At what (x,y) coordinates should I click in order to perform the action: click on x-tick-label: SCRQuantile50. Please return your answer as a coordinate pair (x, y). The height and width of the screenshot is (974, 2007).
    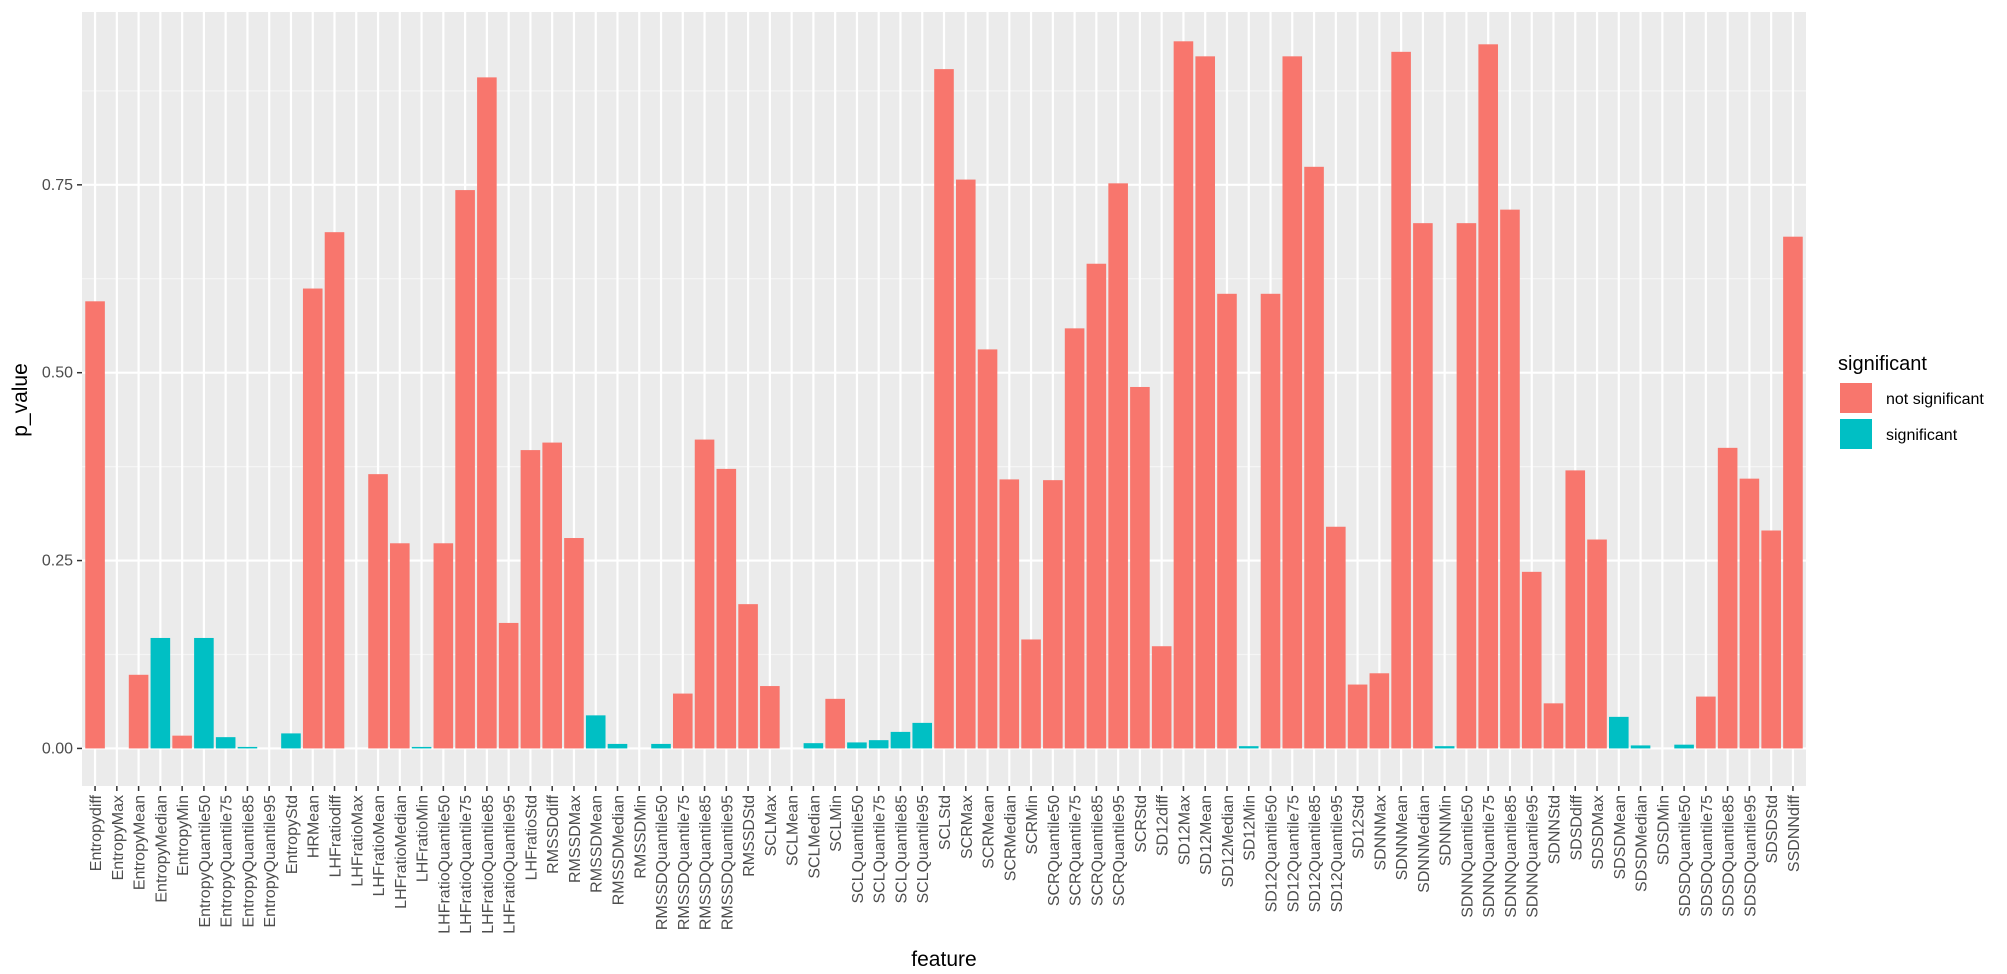
    Looking at the image, I should click on (1054, 850).